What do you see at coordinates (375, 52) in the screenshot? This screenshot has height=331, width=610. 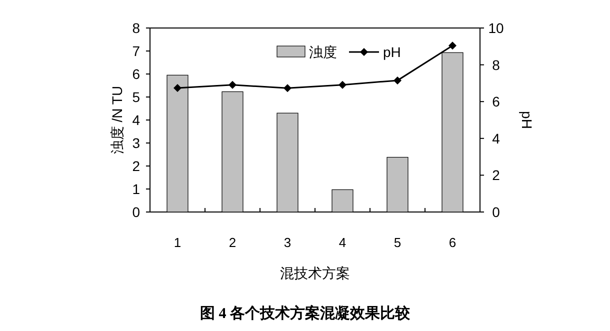 I see `legend-item: pH` at bounding box center [375, 52].